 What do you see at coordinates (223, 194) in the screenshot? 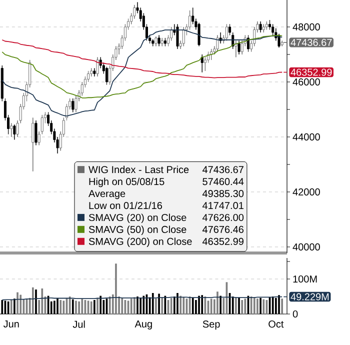
I see `annotation: 49385.30` at bounding box center [223, 194].